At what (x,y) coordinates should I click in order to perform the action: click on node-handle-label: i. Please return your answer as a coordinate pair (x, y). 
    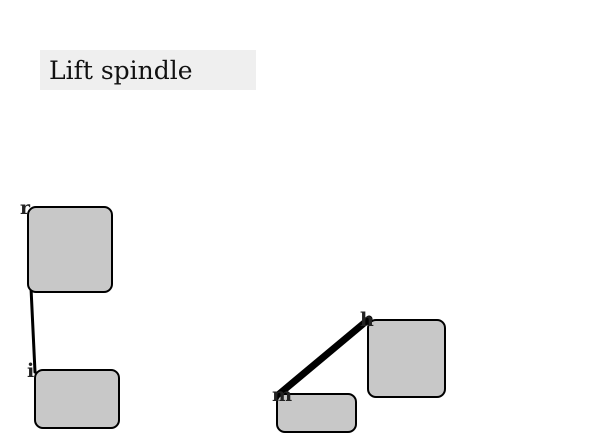
    Looking at the image, I should click on (31, 371).